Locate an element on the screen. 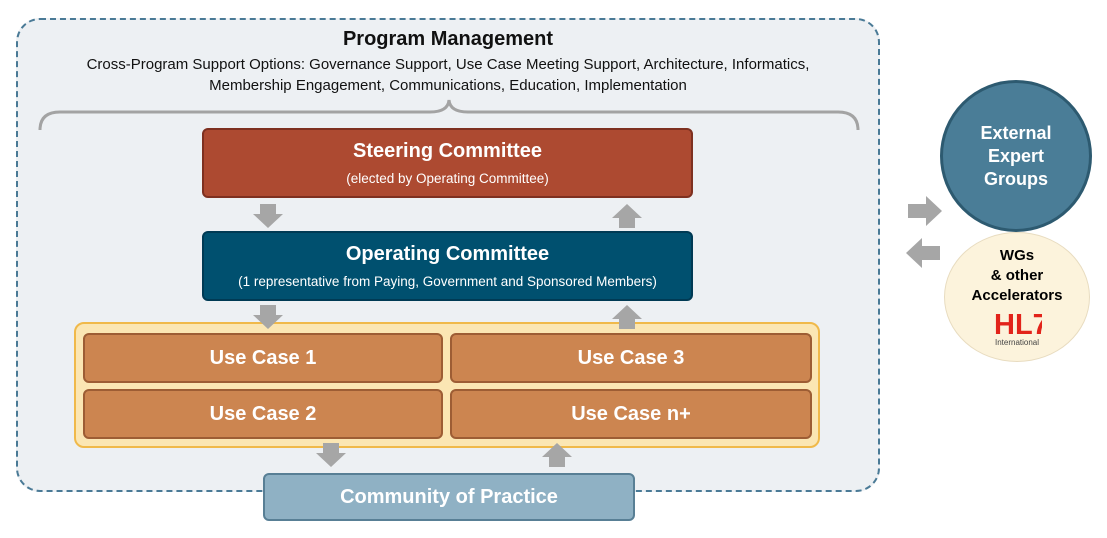 The height and width of the screenshot is (538, 1107). external-line-2: Expert is located at coordinates (1015, 155).